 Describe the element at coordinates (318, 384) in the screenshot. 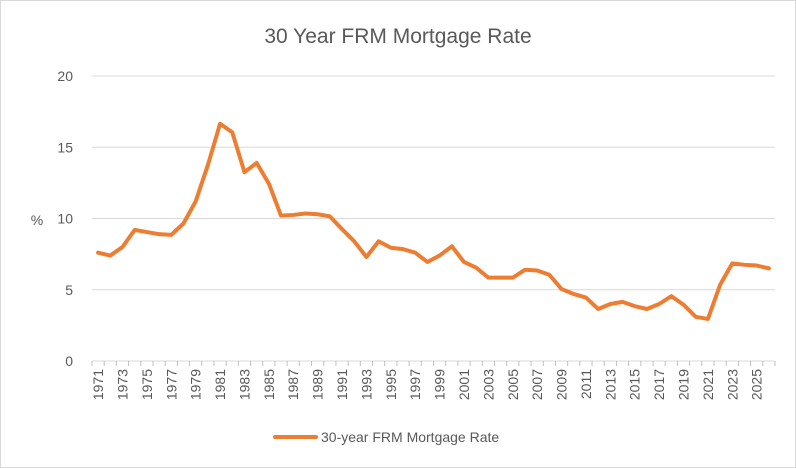

I see `x-tick-label: 1989` at that location.